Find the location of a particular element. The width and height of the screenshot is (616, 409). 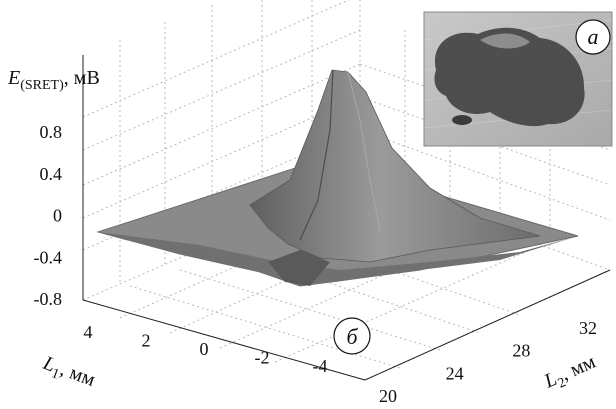

x-tick-label: 0 is located at coordinates (204, 349).